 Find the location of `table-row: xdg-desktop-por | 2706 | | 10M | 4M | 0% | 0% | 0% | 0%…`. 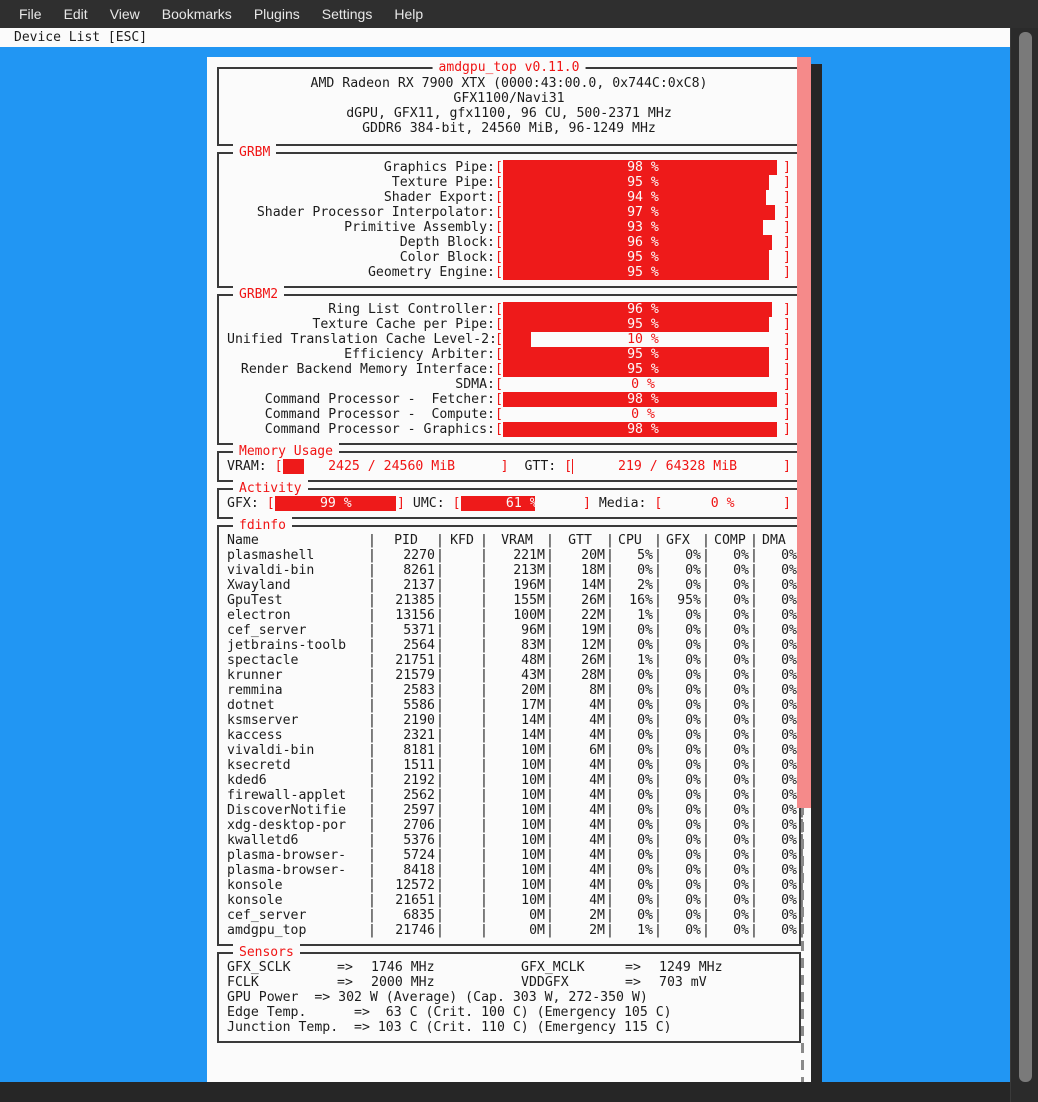

table-row: xdg-desktop-por | 2706 | | 10M | 4M | 0% | 0% | 0% | 0%… is located at coordinates (516, 825).